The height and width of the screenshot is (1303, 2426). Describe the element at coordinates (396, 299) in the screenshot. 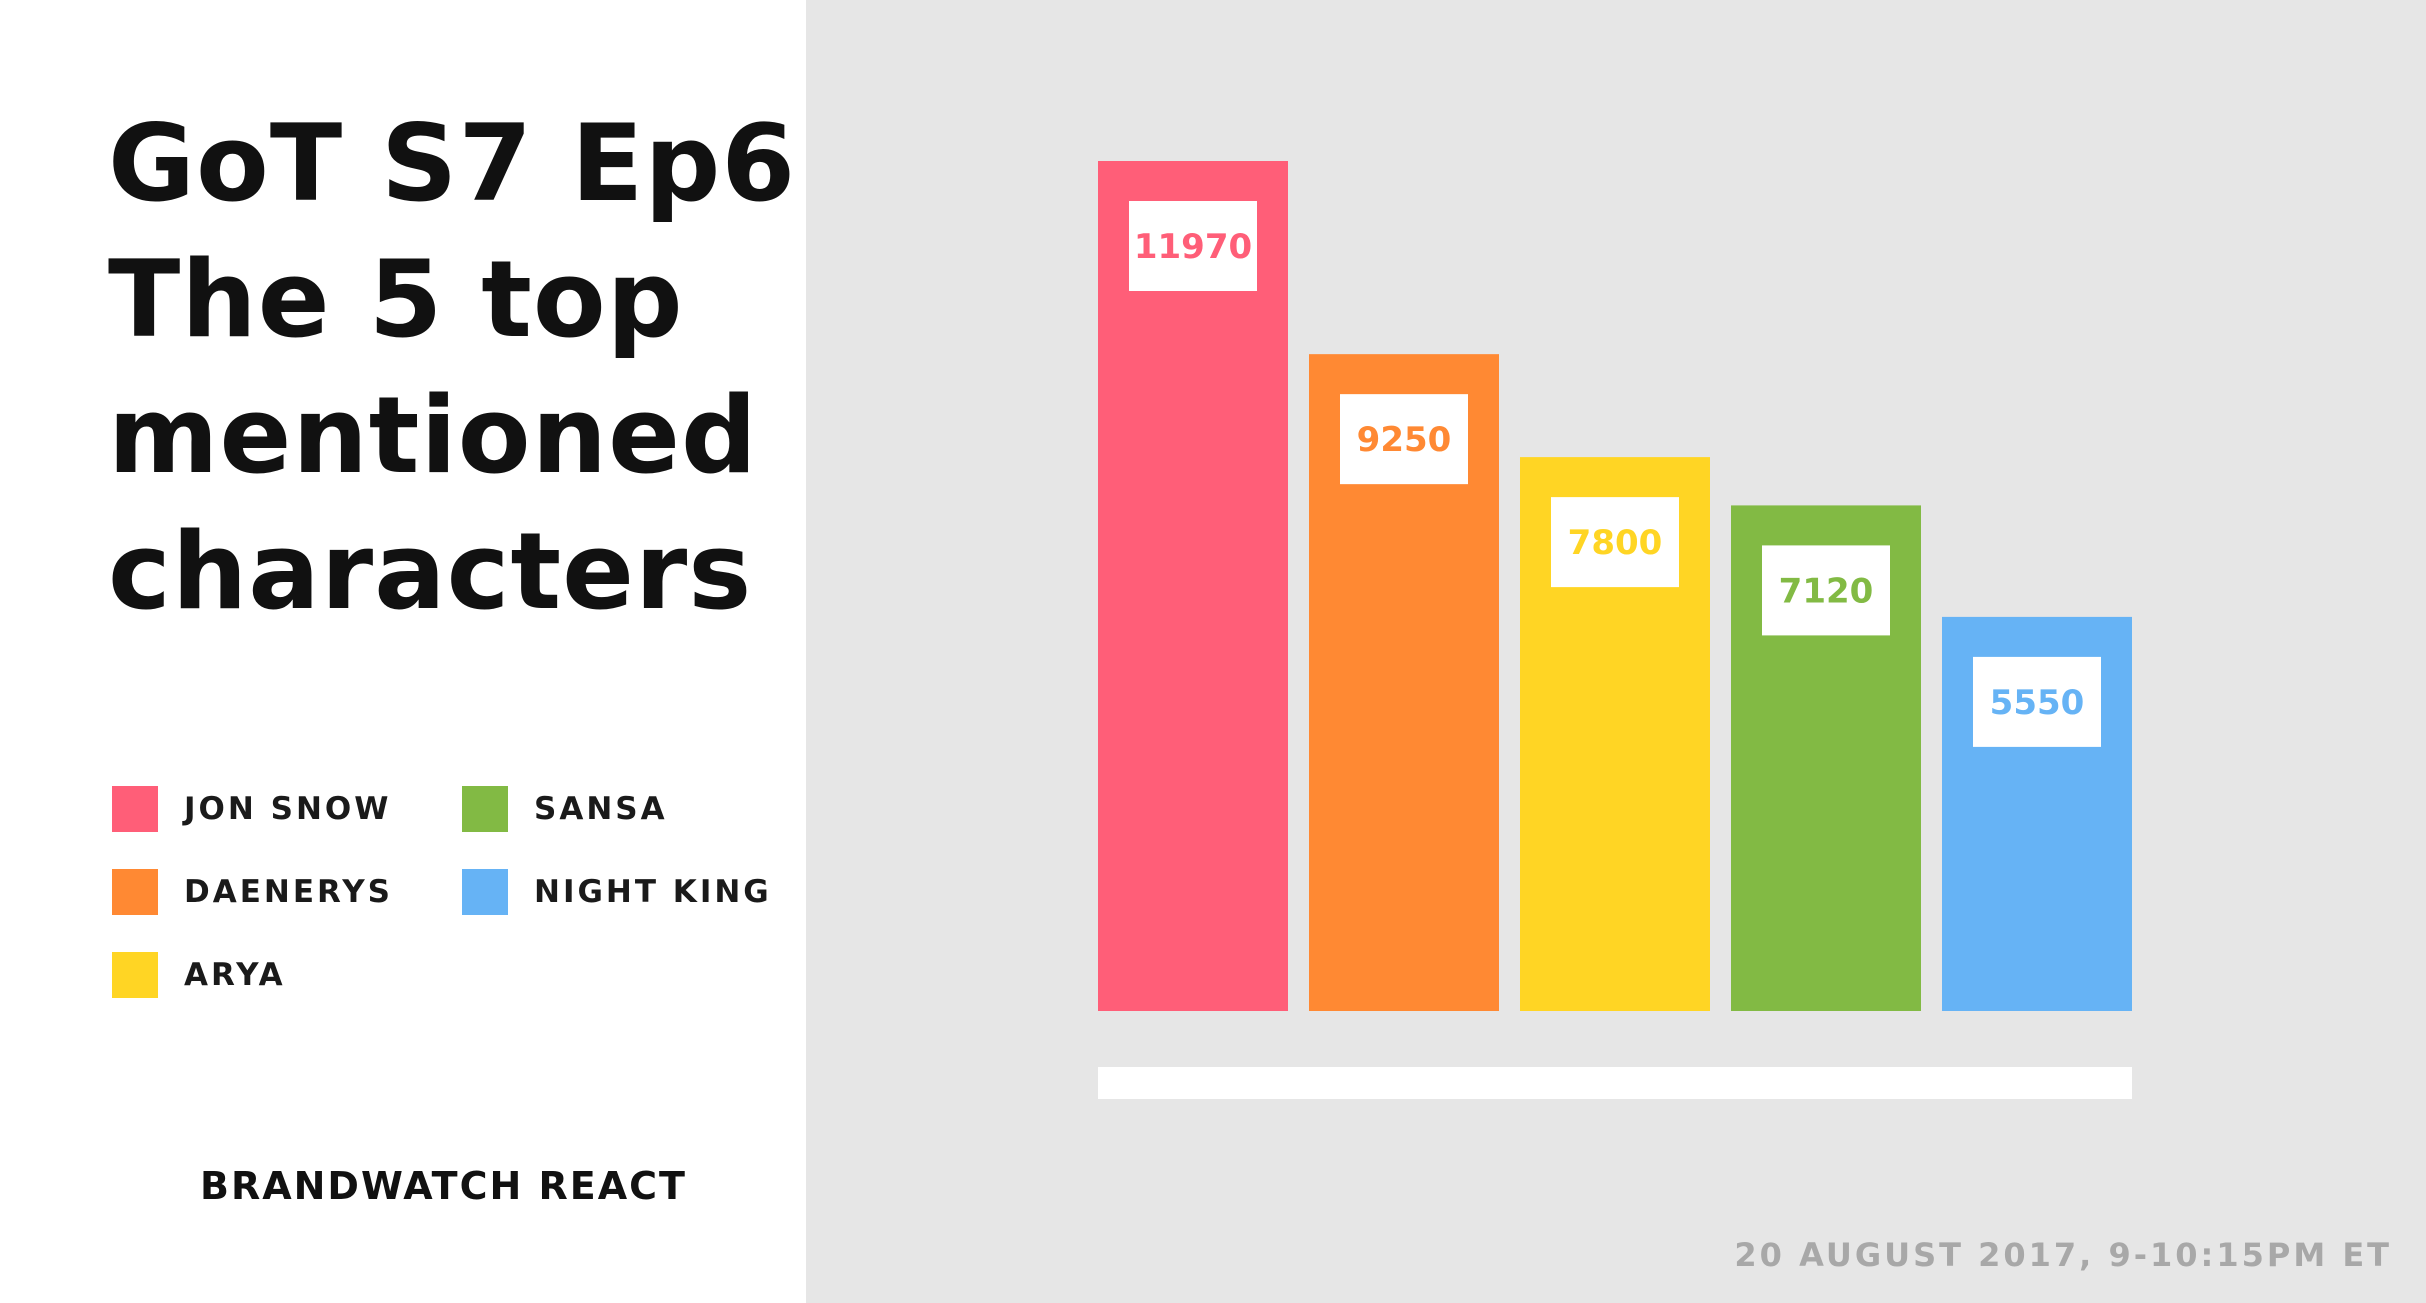

I see `title-line-2: The 5 top` at that location.